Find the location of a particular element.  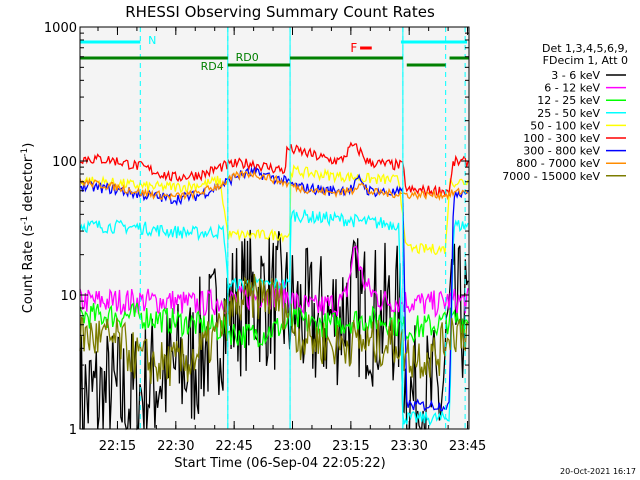

y-axis-label-main: Count Rate (s is located at coordinates (28, 269).